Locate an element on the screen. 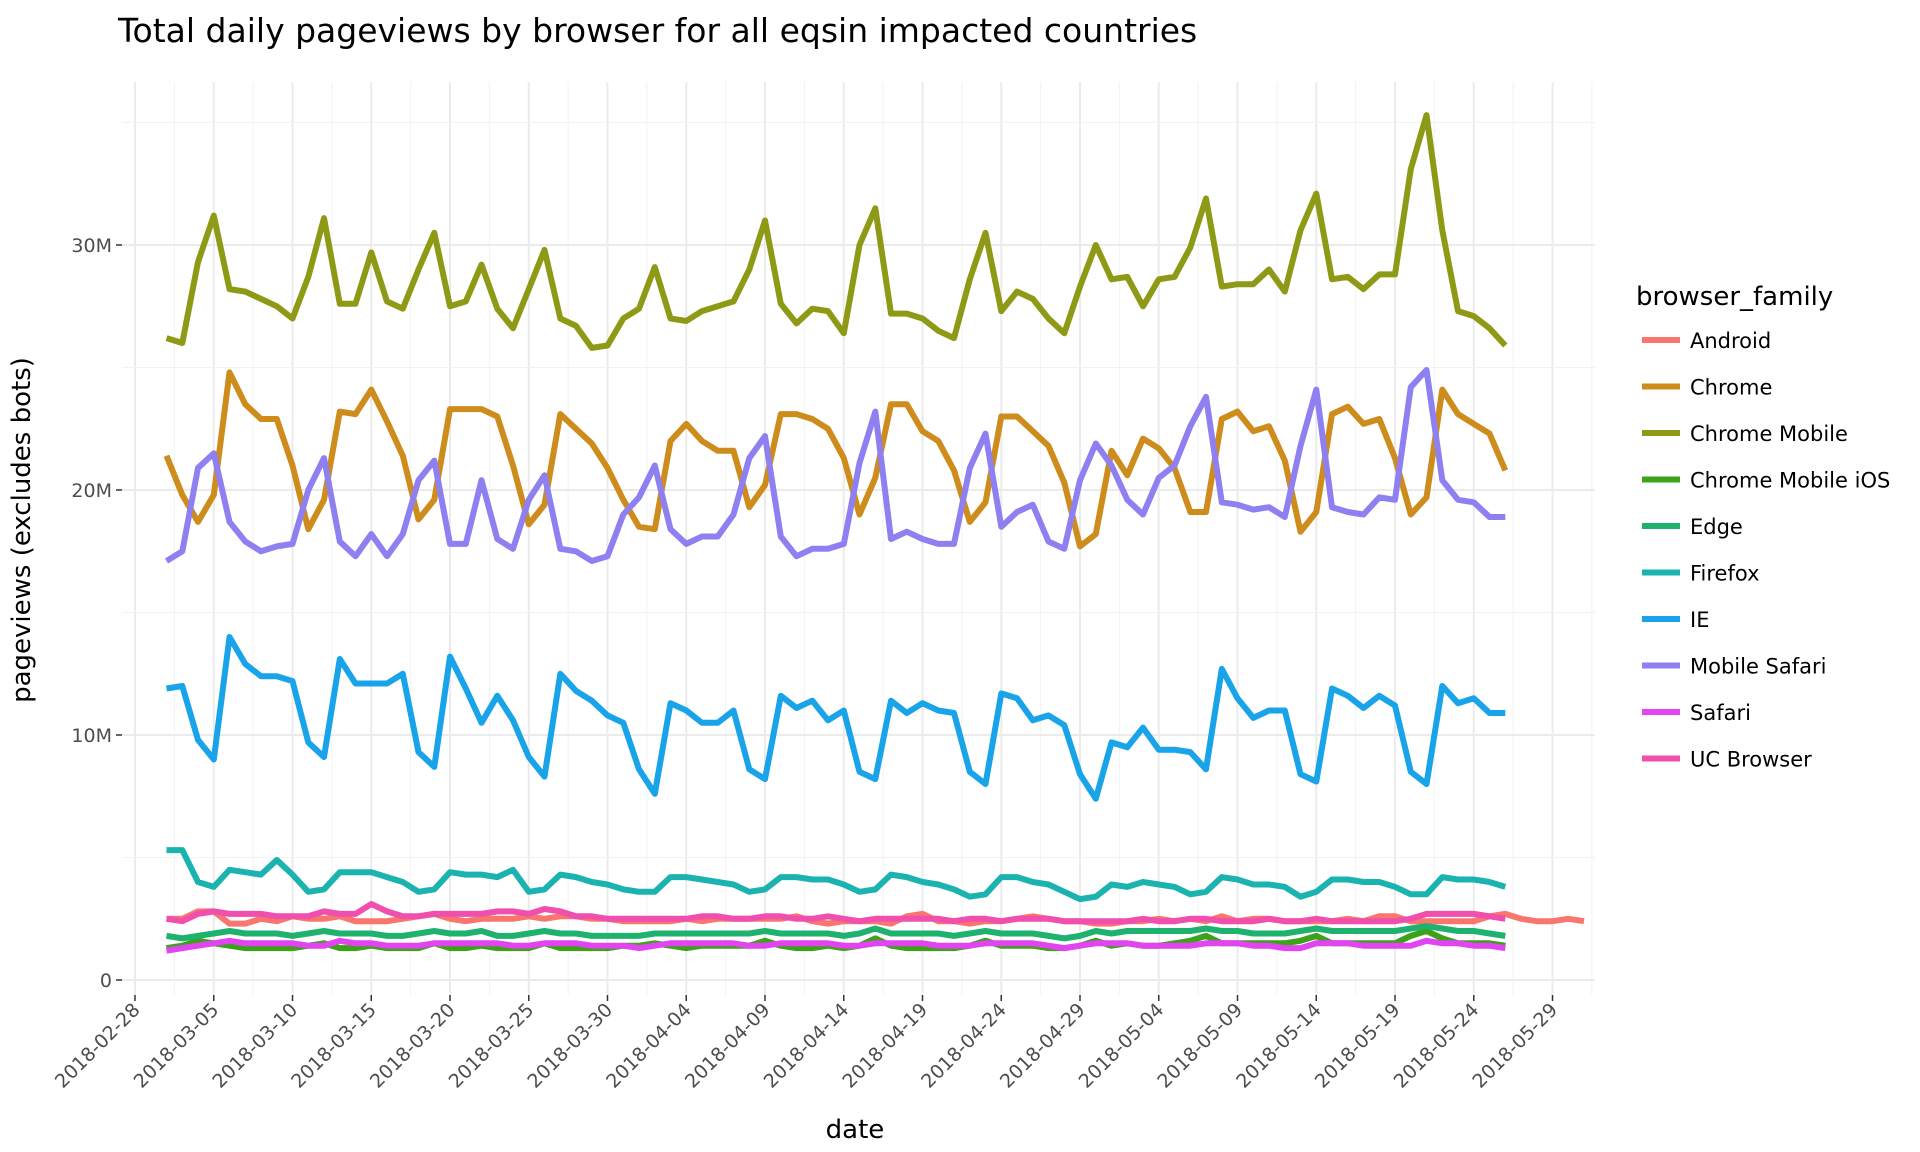 The width and height of the screenshot is (1920, 1152). series-line-ie is located at coordinates (836, 718).